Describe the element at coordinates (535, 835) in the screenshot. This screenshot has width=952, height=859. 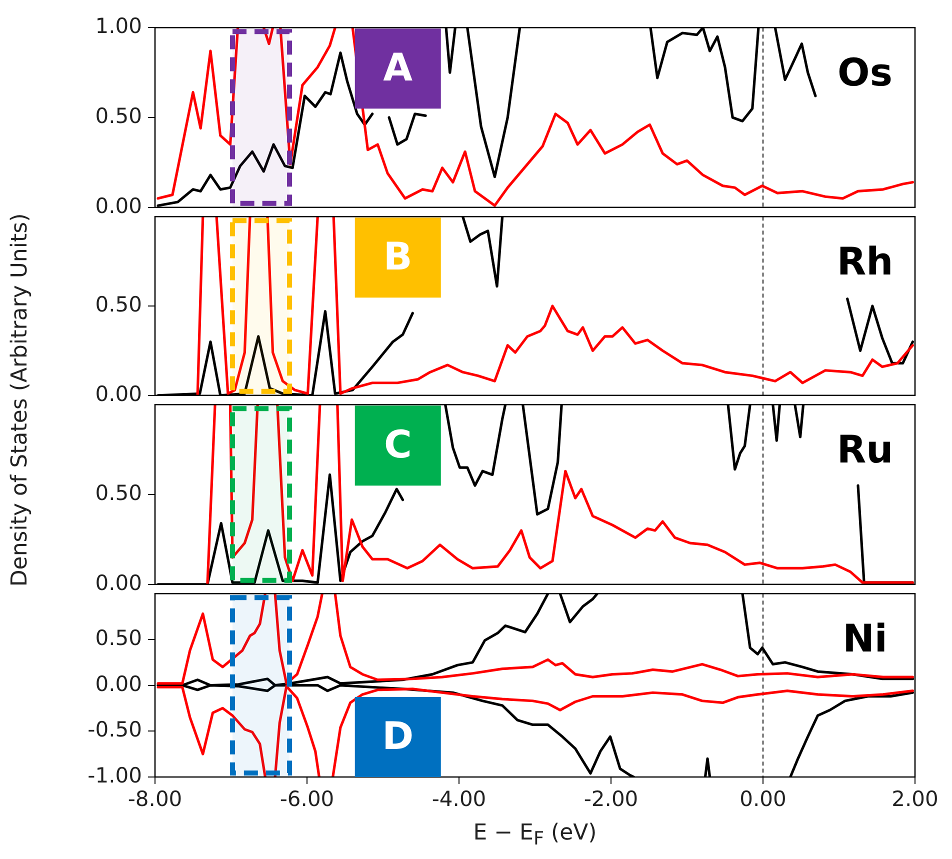
I see `x-axis-title: E − E$_{F}$ (eV)` at that location.